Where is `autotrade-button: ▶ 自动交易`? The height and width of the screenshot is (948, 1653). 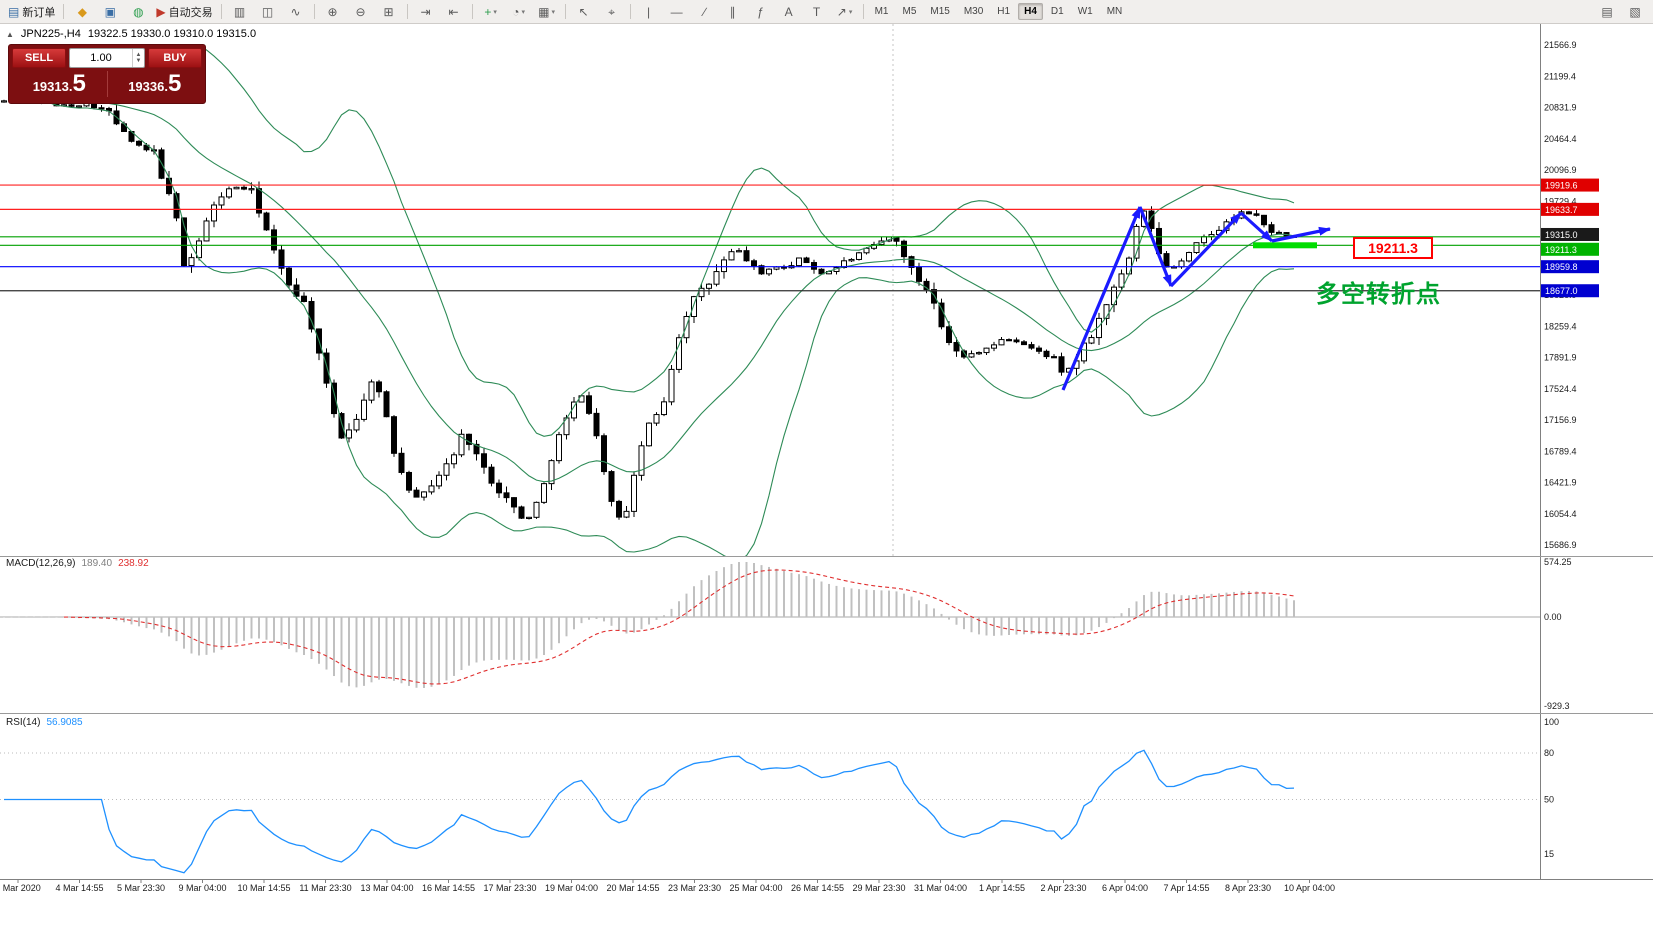
autotrade-button: ▶ 自动交易 is located at coordinates (184, 12).